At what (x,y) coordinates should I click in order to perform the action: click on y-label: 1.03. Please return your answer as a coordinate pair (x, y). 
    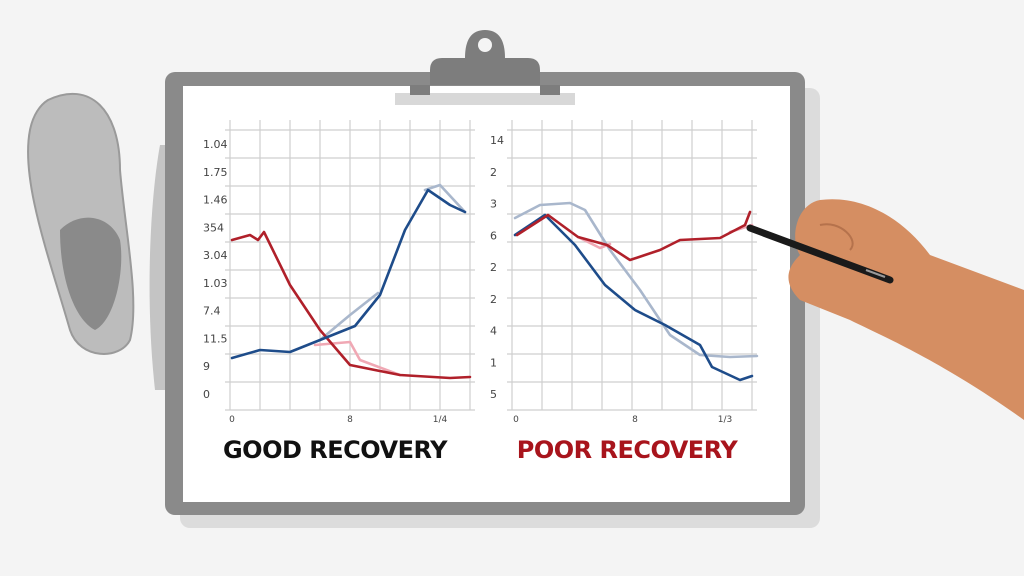
    Looking at the image, I should click on (215, 283).